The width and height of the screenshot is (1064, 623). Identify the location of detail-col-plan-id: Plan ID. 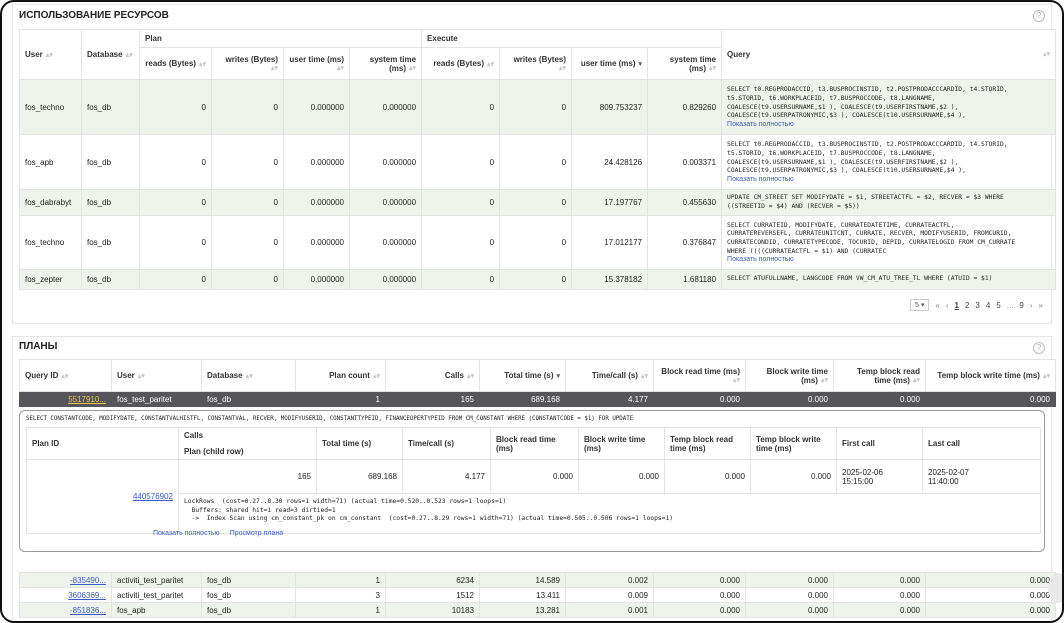
(102, 443).